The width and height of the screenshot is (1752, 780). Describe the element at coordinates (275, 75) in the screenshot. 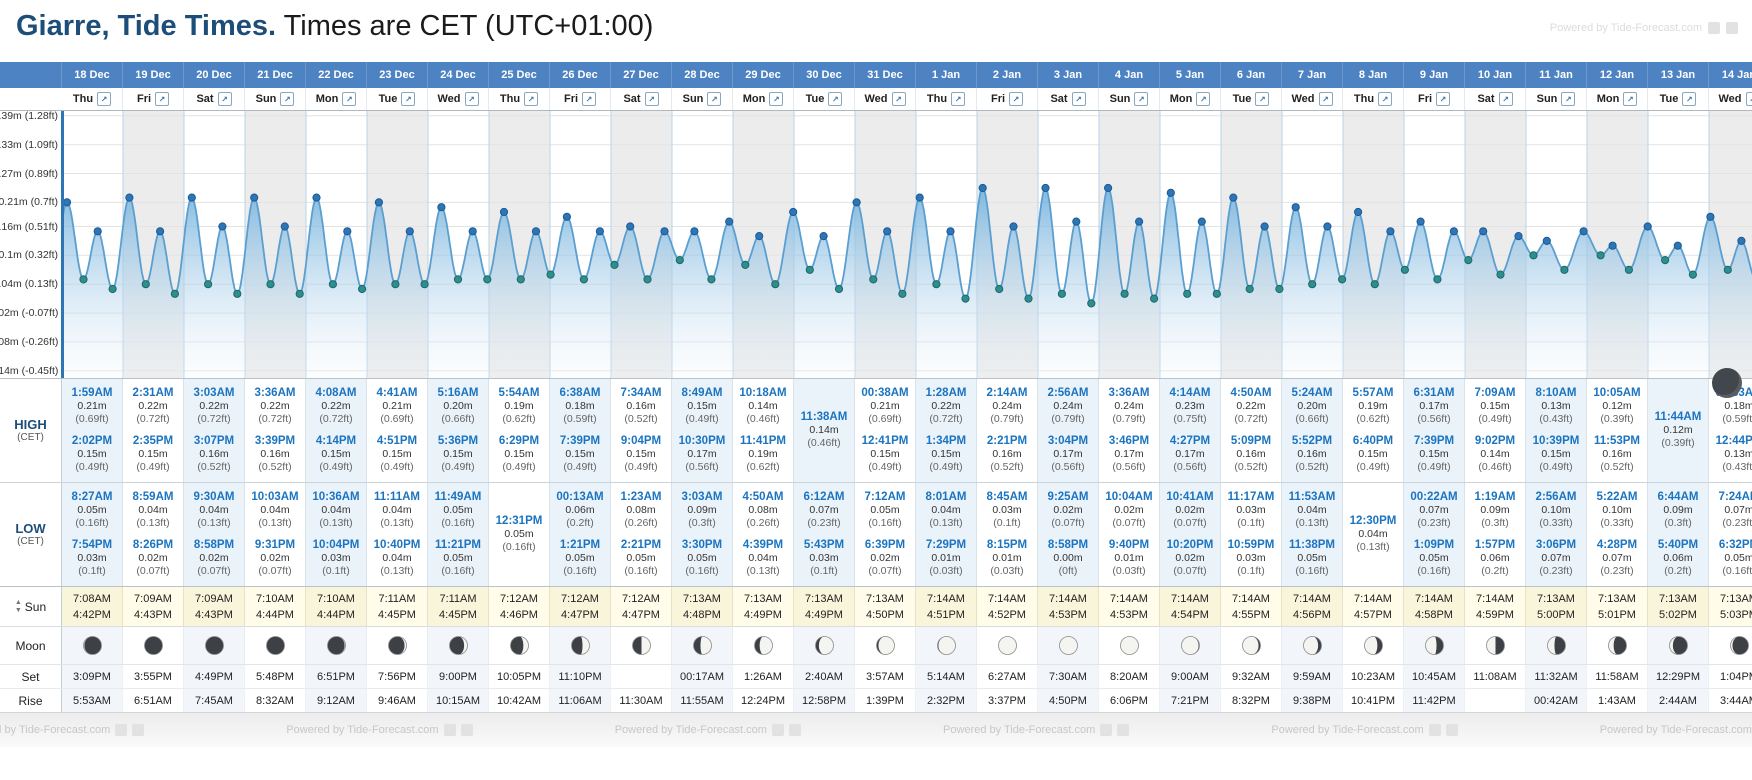

I see `date-cell: 21 Dec` at that location.